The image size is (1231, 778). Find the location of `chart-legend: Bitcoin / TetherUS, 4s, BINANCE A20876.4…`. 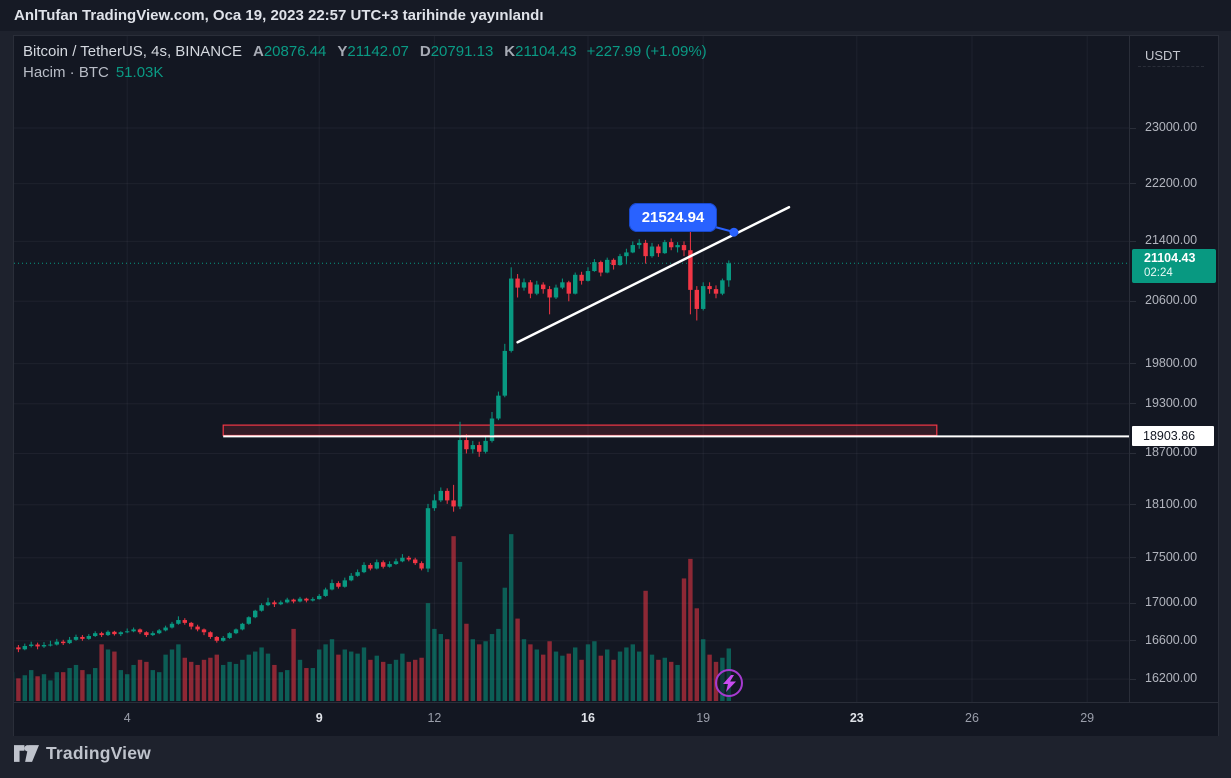

chart-legend: Bitcoin / TetherUS, 4s, BINANCE A20876.4… is located at coordinates (365, 64).